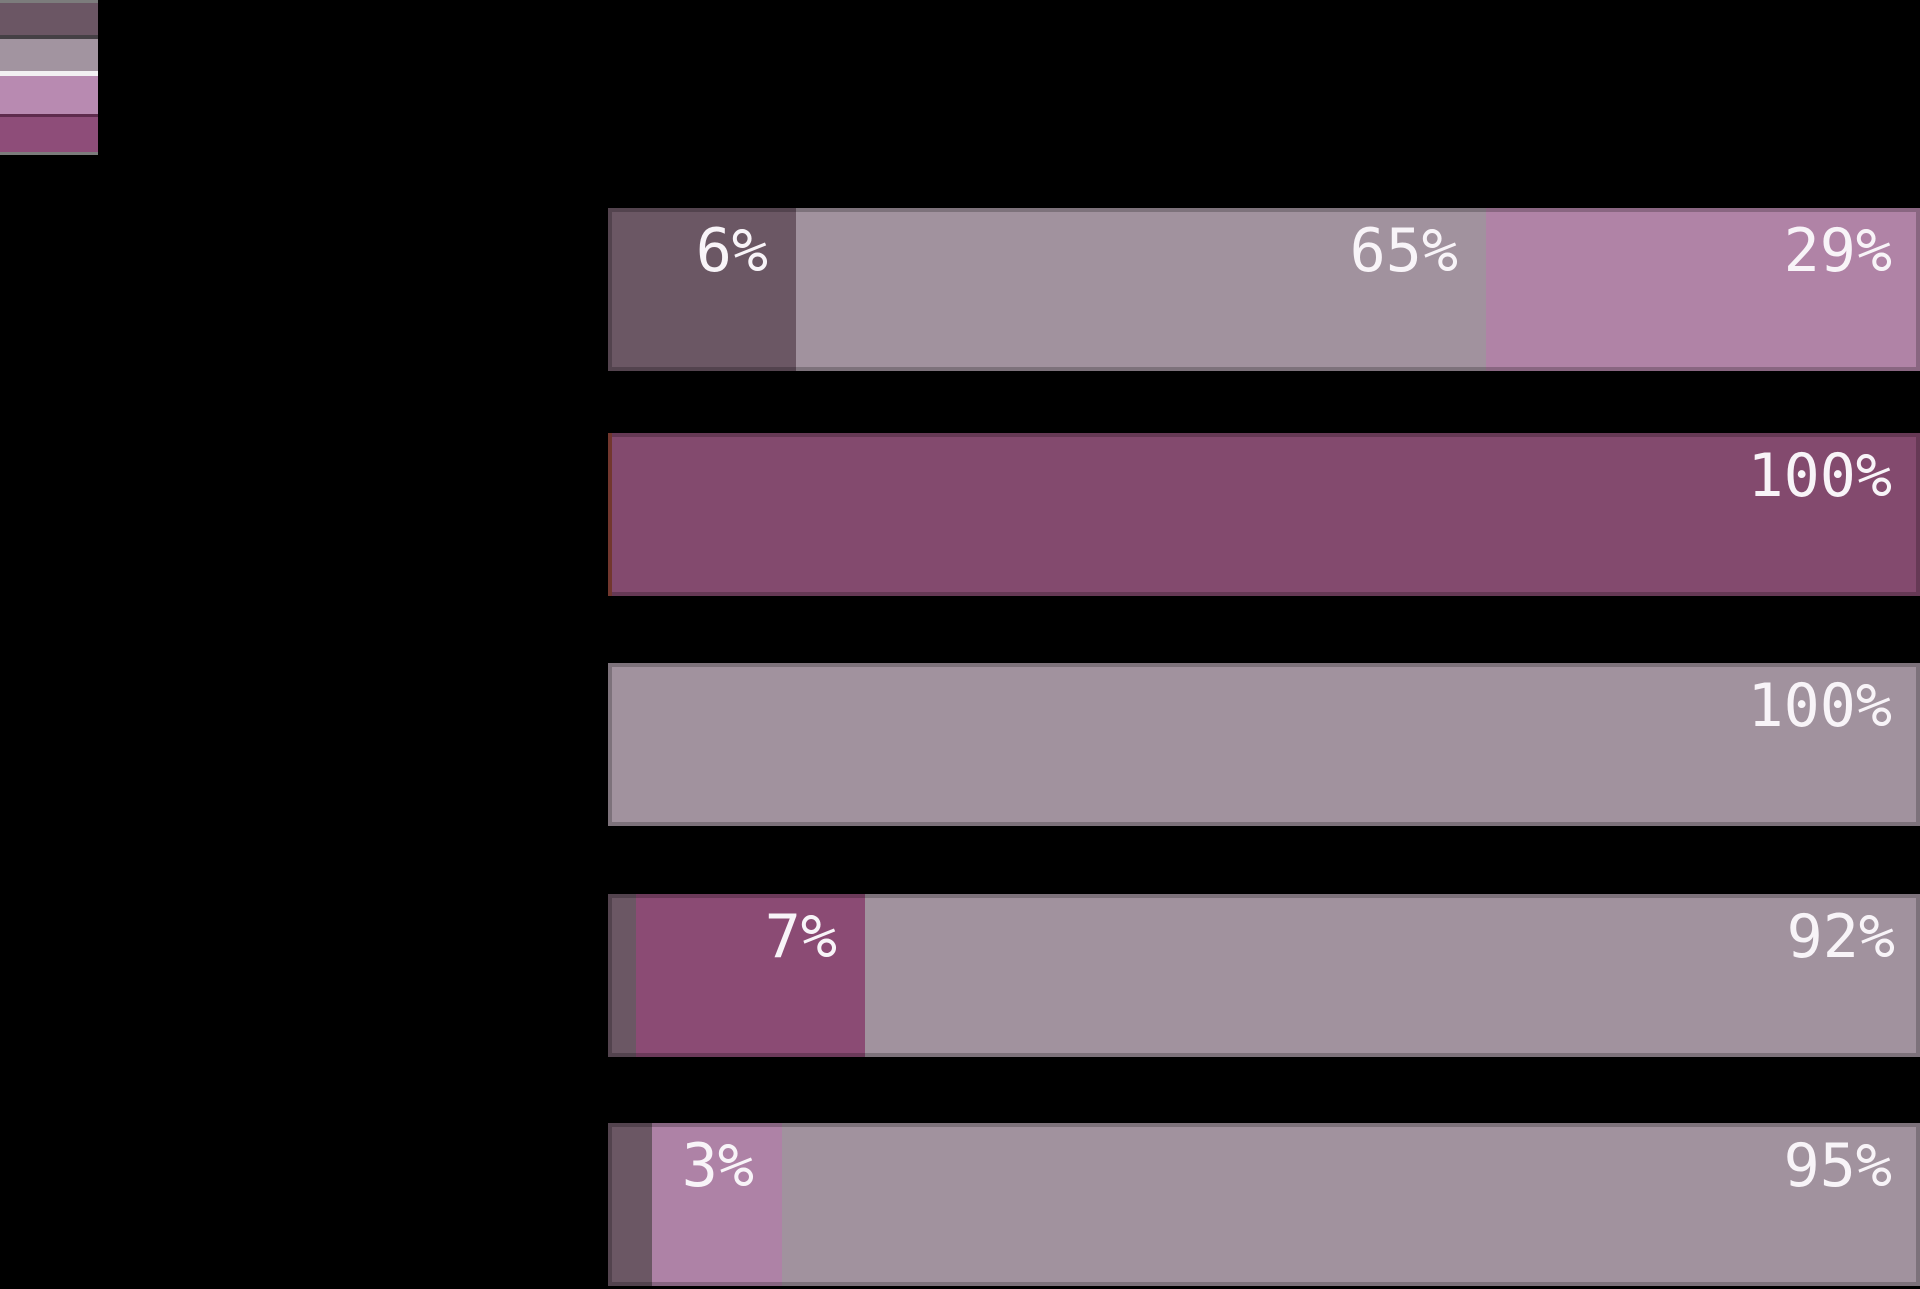 This screenshot has height=1289, width=1920. I want to click on bar-row: 3% 95%, so click(1264, 1204).